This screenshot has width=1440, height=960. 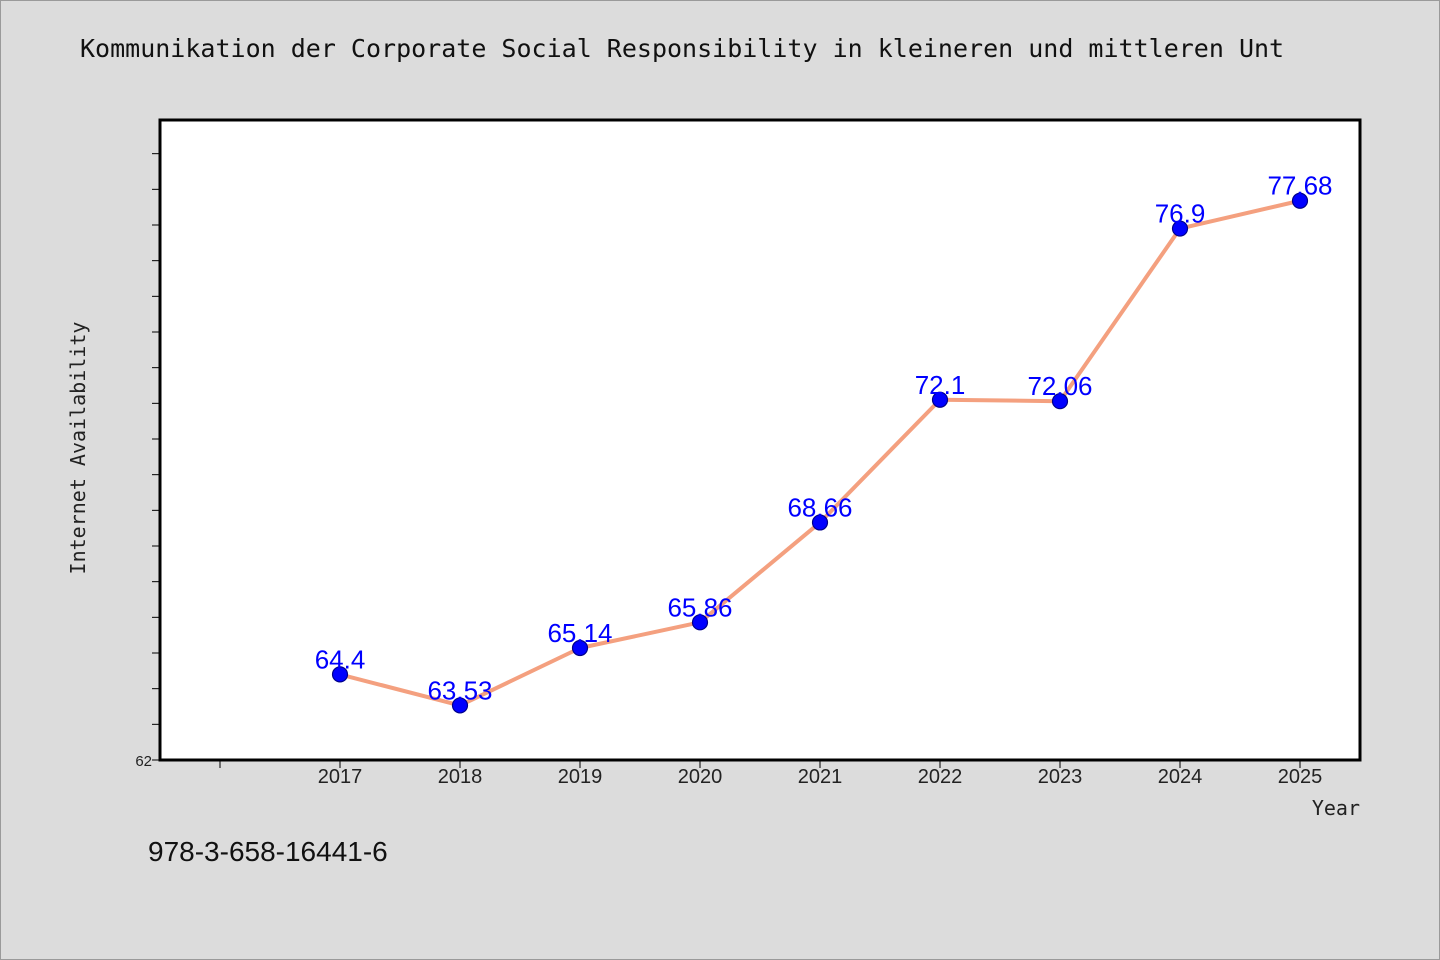 I want to click on y-tick-label: 62, so click(x=143, y=761).